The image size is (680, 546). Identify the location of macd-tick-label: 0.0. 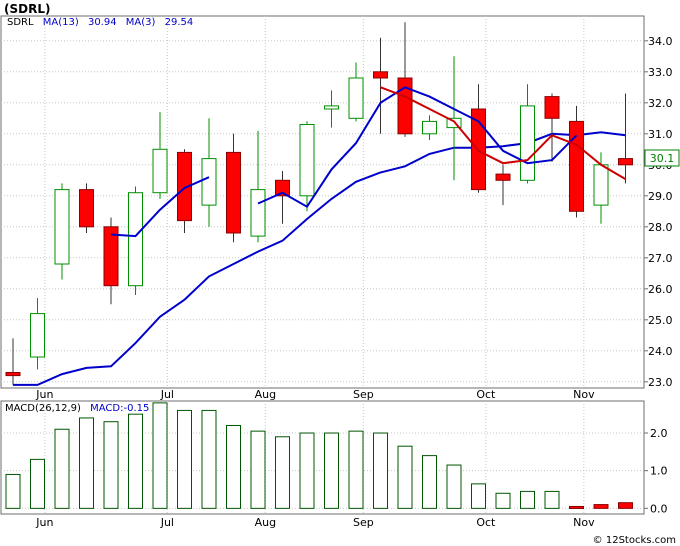
(659, 508).